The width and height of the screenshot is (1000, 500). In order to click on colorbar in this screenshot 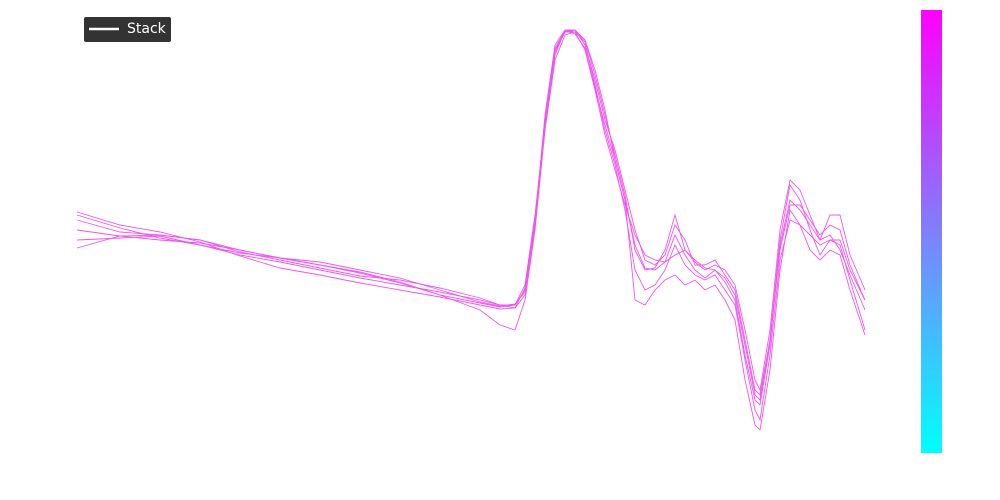, I will do `click(931, 231)`.